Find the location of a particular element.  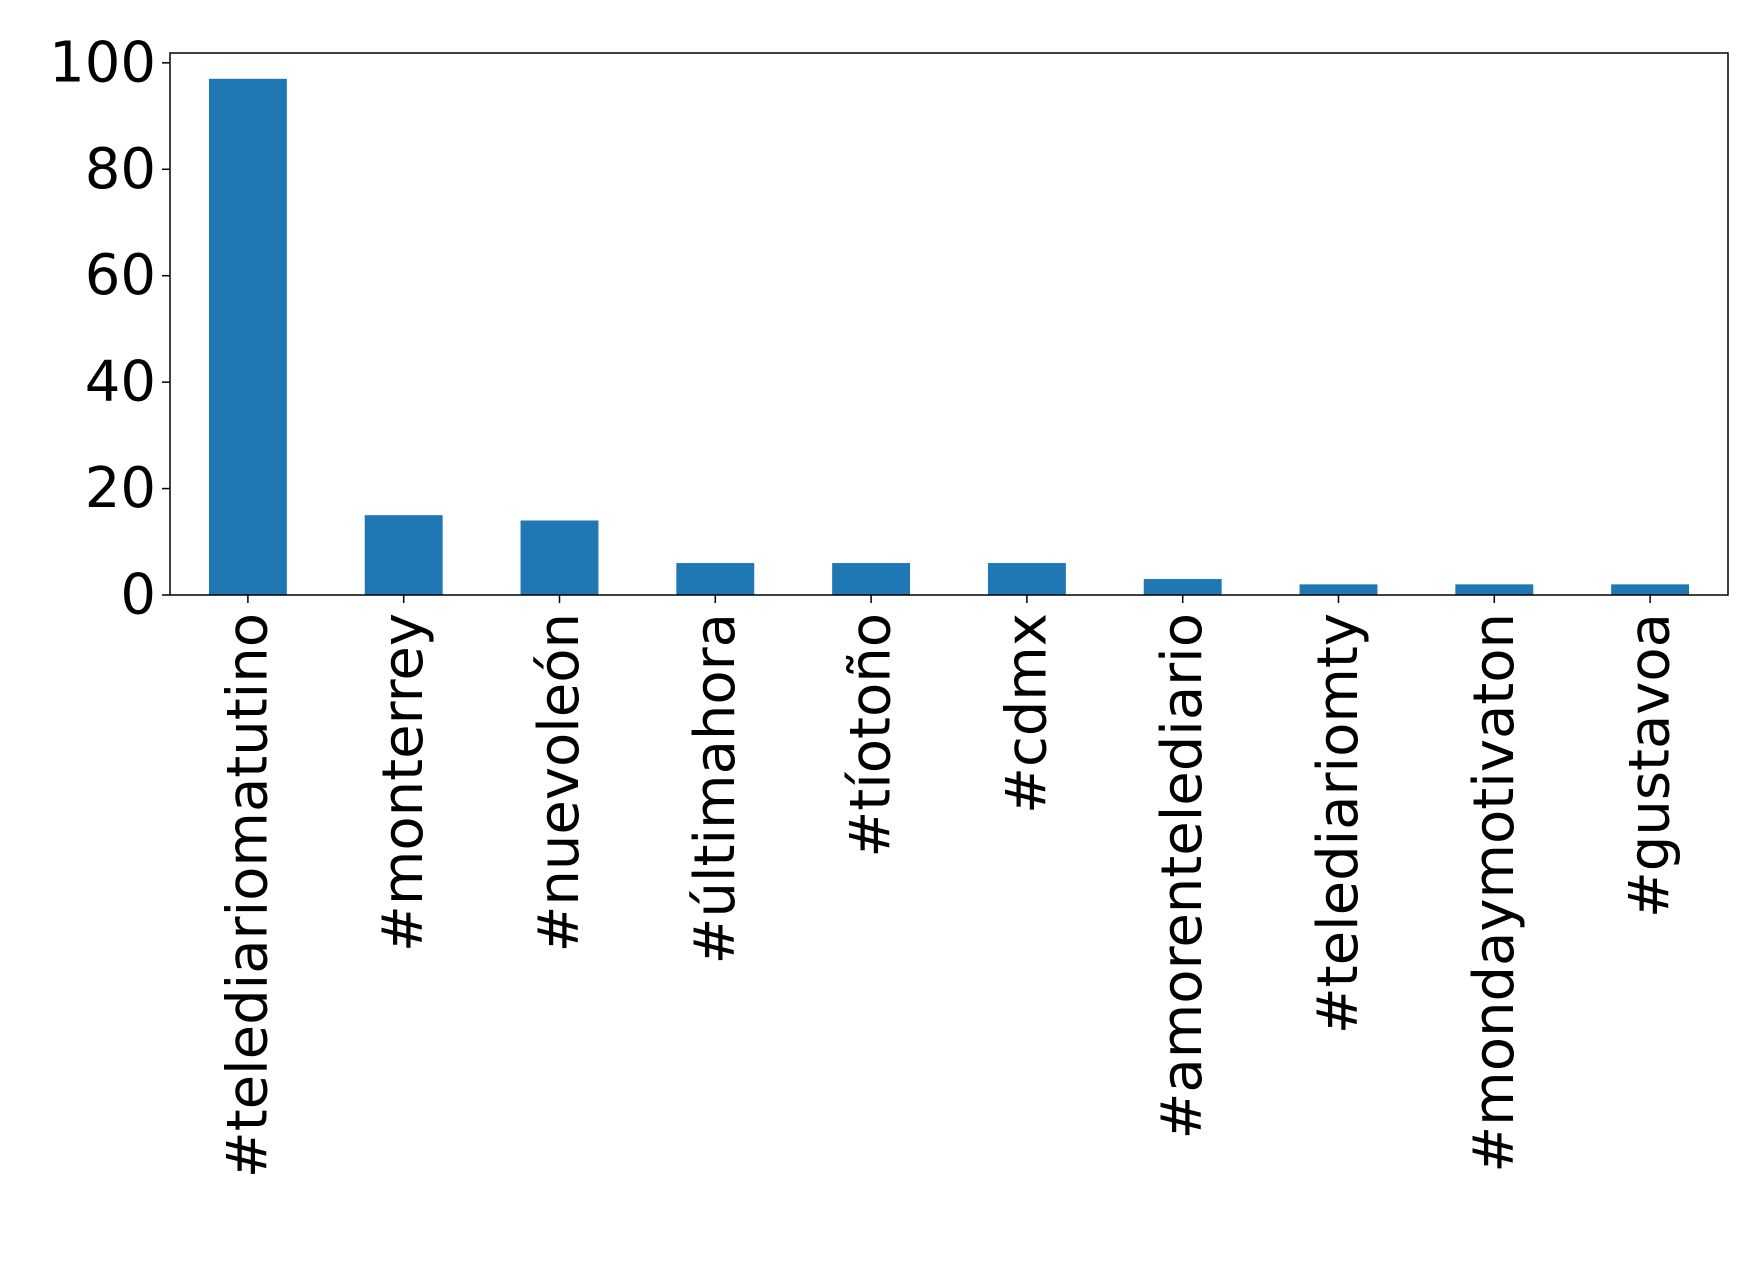

x-tick-label: #monterrey is located at coordinates (403, 782).